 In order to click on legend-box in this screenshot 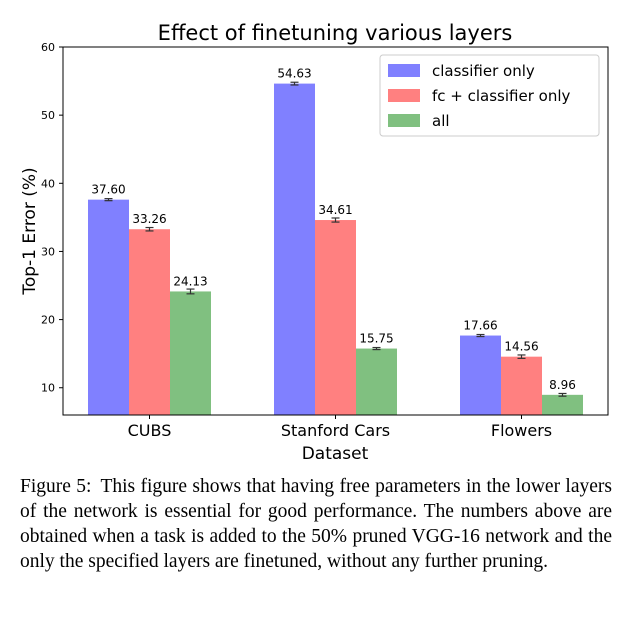, I will do `click(489, 95)`.